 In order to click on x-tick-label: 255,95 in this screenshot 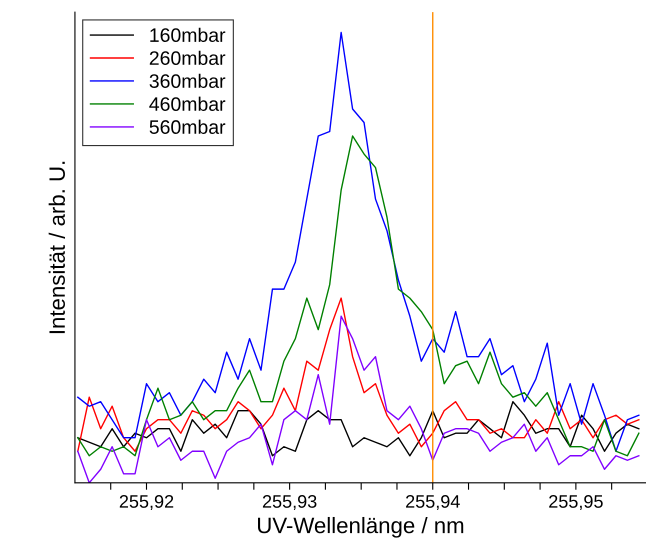, I will do `click(576, 502)`.